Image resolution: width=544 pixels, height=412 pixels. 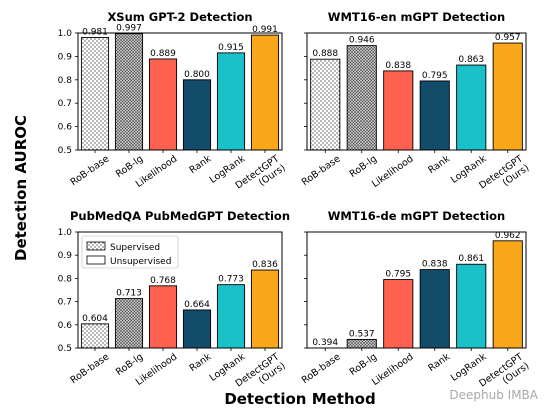 What do you see at coordinates (325, 343) in the screenshot?
I see `data-label: 0.394` at bounding box center [325, 343].